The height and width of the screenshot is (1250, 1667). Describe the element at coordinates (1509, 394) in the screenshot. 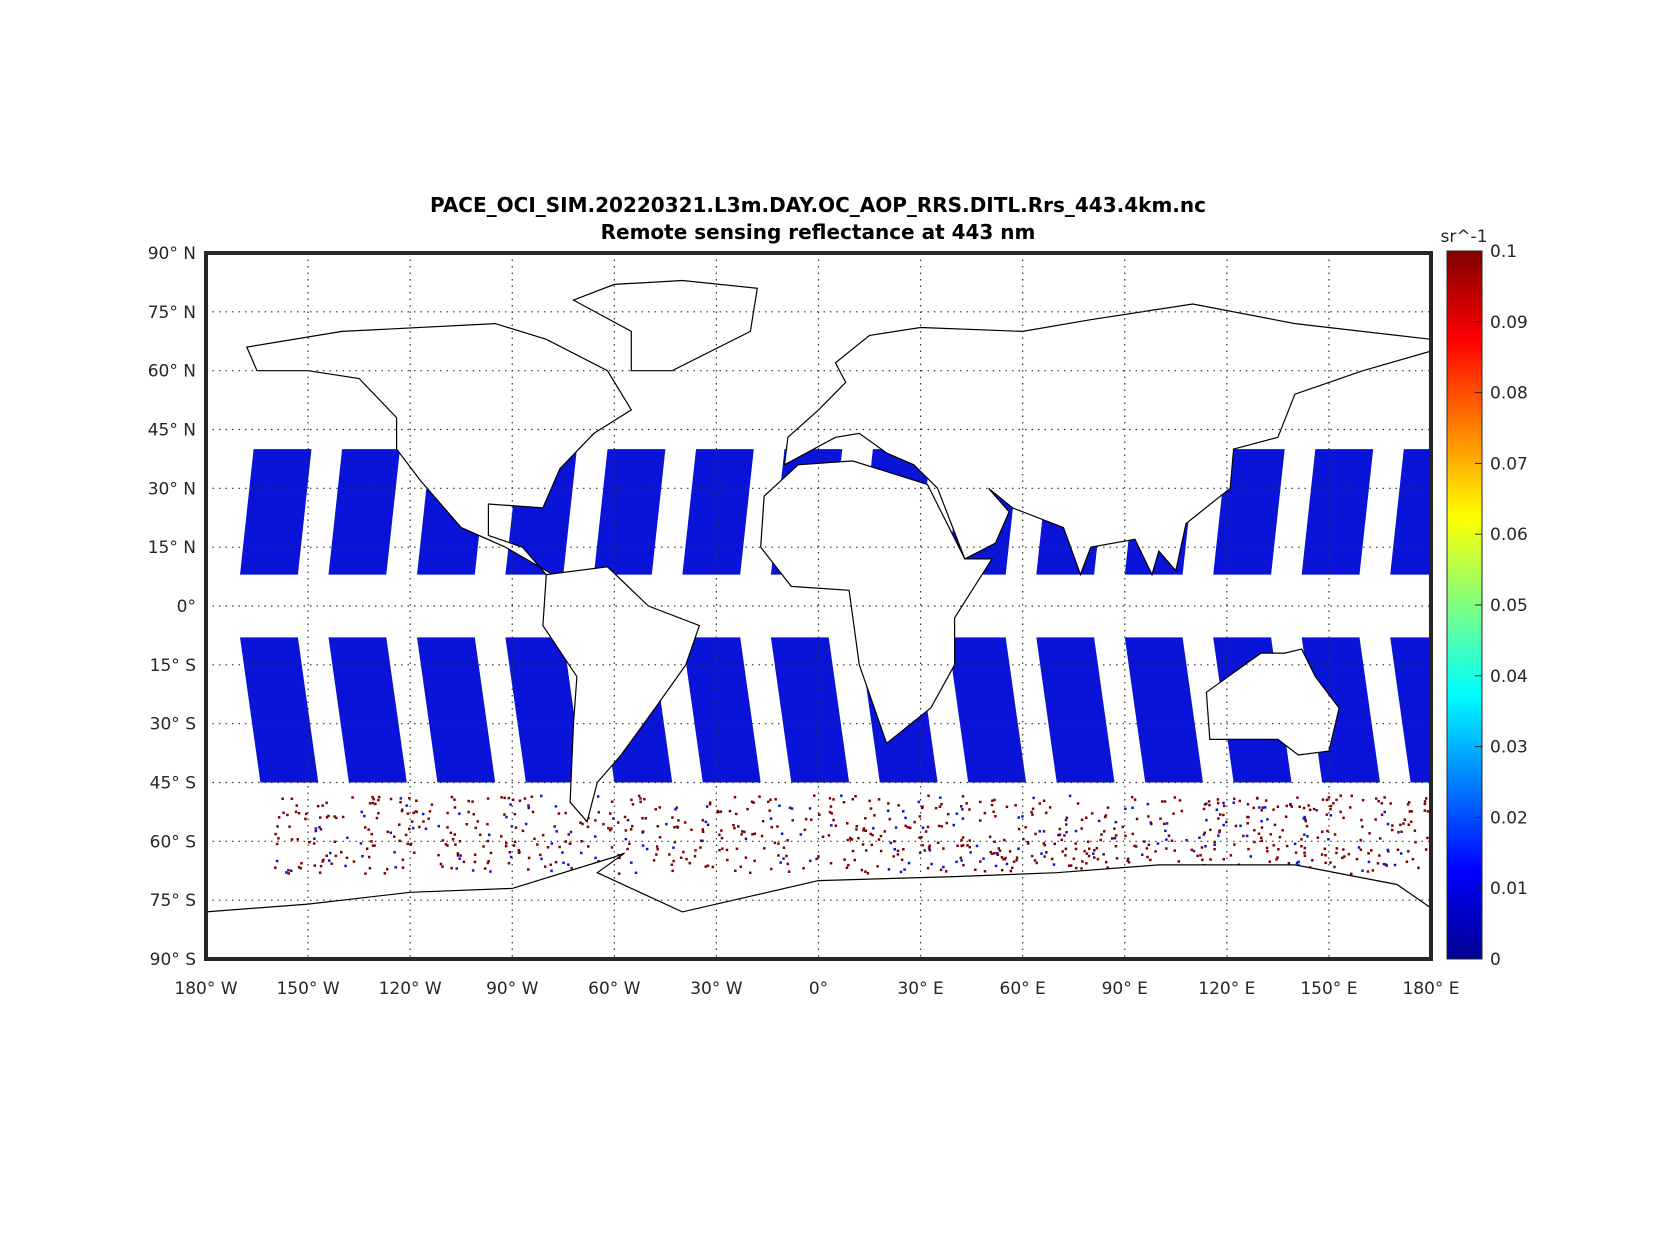

I see `colorbar-tick-label: 0.08` at that location.